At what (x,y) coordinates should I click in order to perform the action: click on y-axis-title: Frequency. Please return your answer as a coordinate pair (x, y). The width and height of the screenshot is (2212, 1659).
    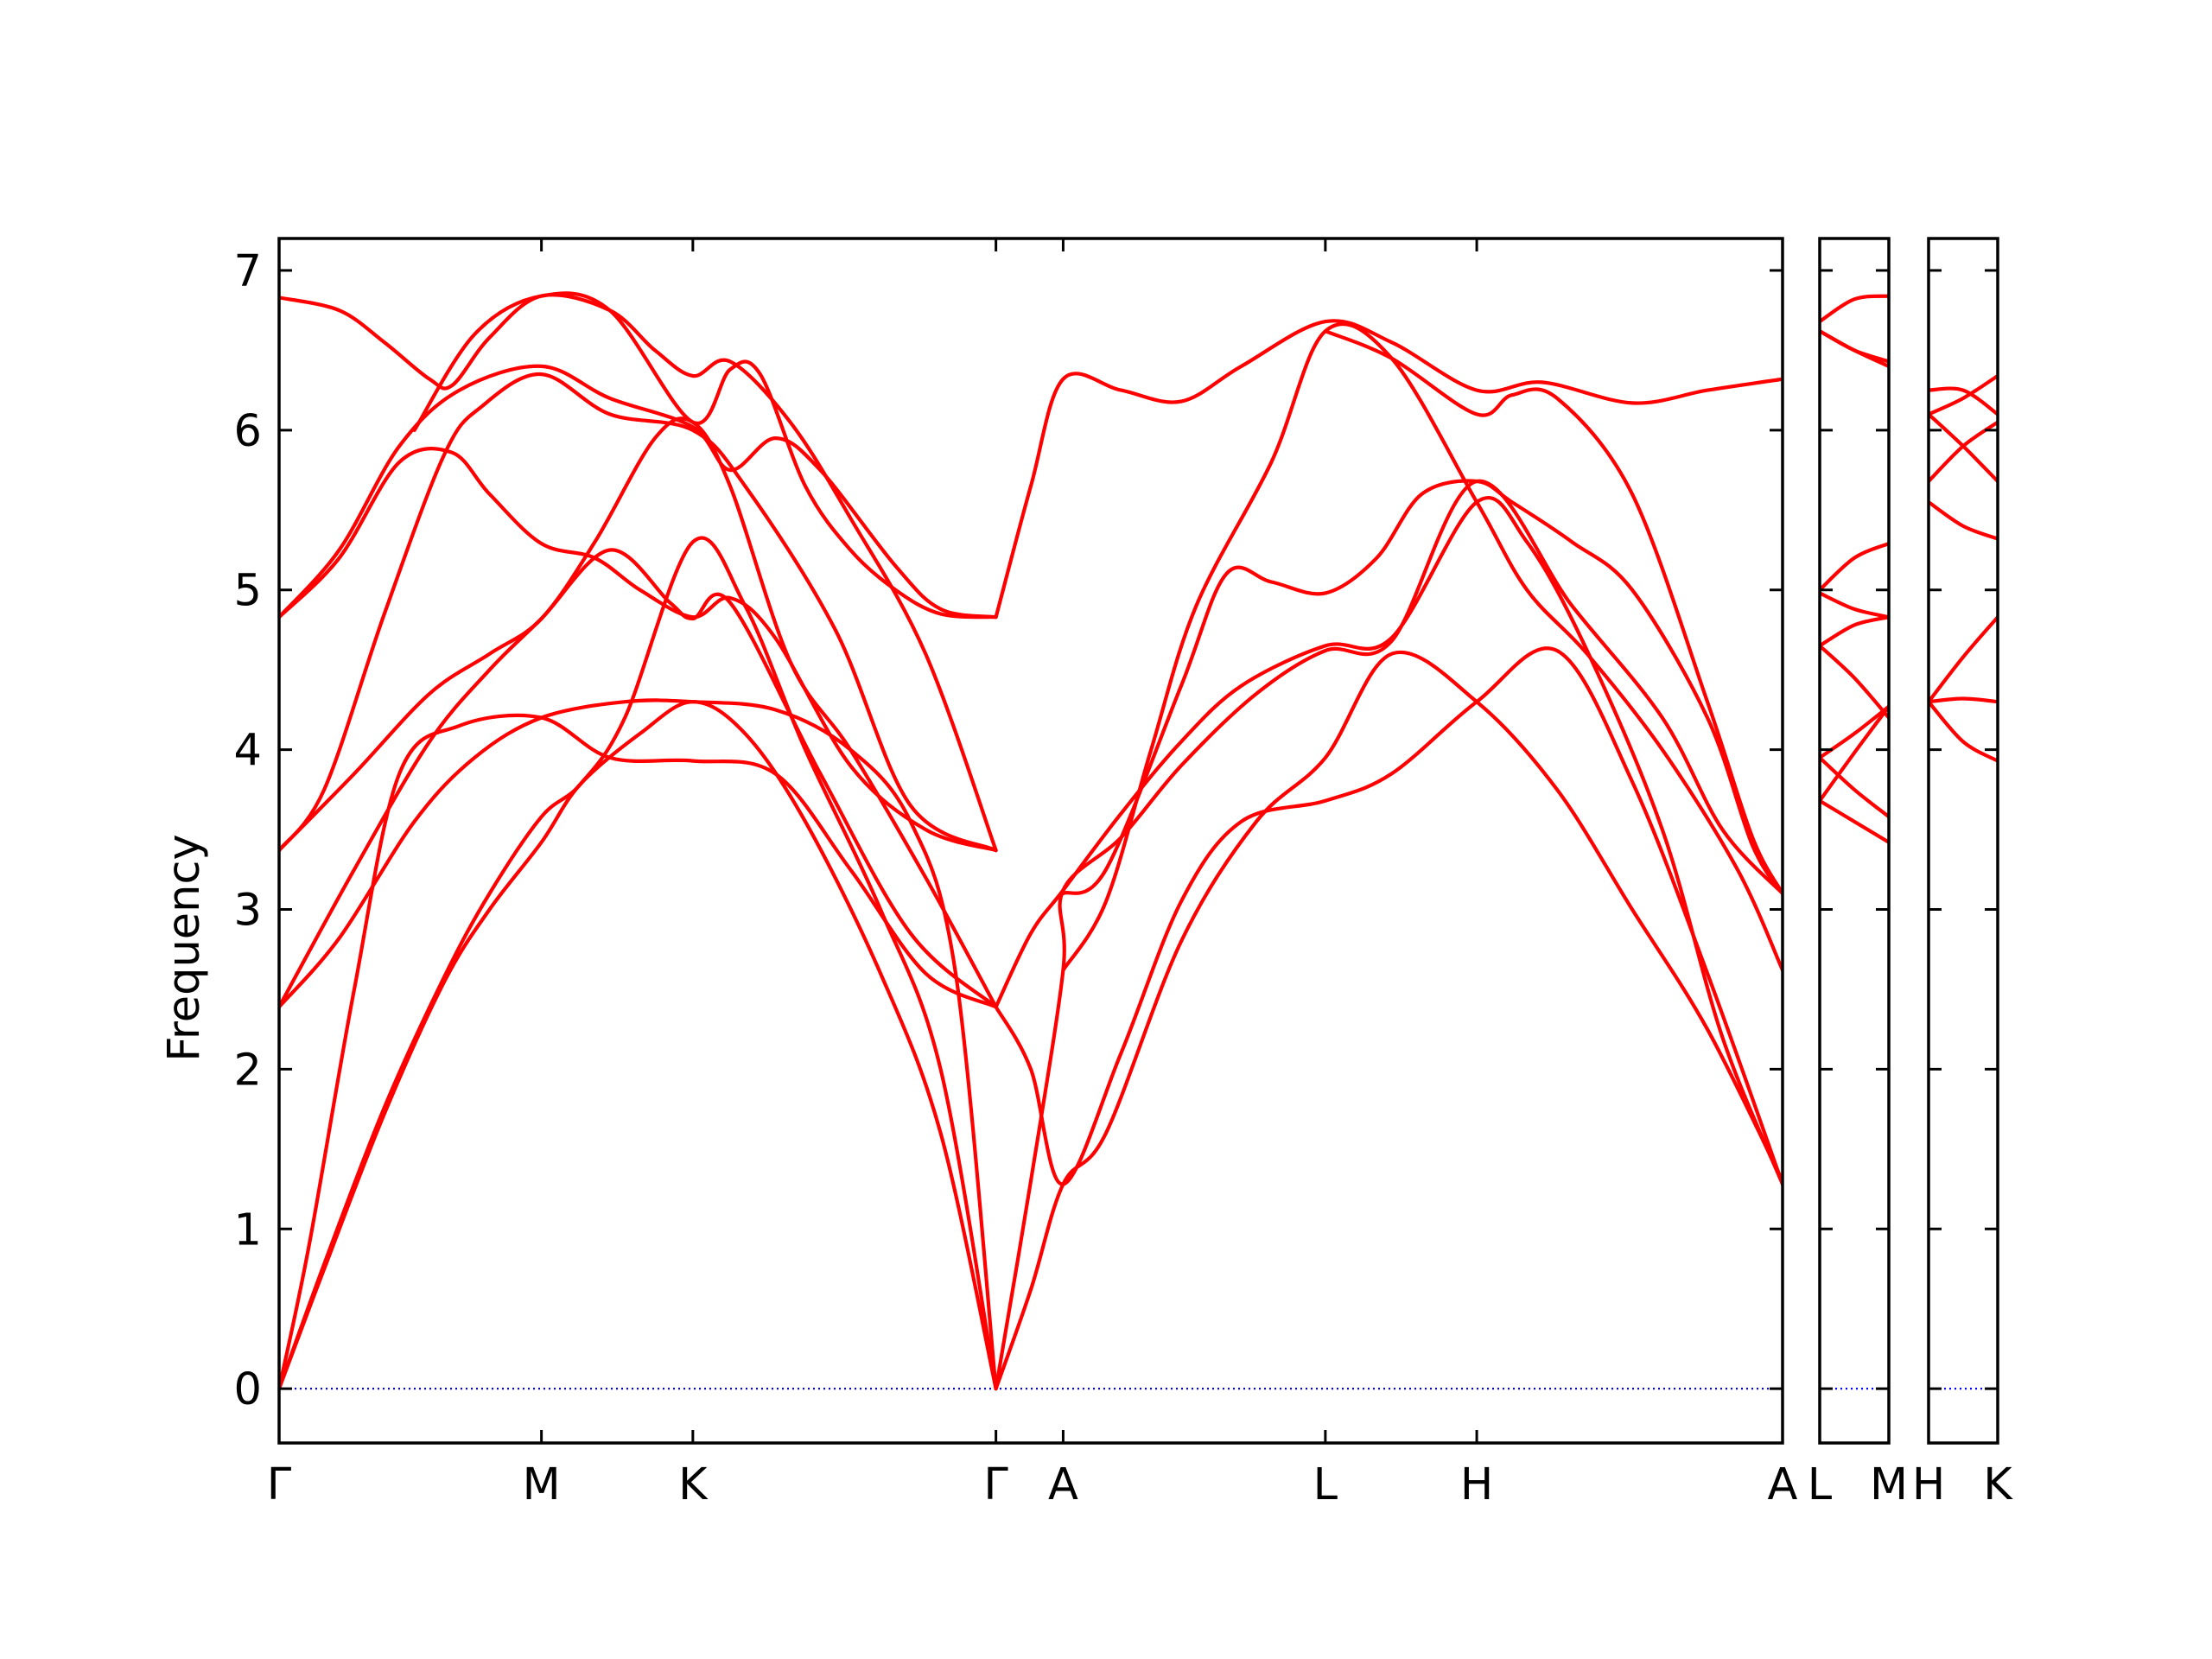
    Looking at the image, I should click on (184, 947).